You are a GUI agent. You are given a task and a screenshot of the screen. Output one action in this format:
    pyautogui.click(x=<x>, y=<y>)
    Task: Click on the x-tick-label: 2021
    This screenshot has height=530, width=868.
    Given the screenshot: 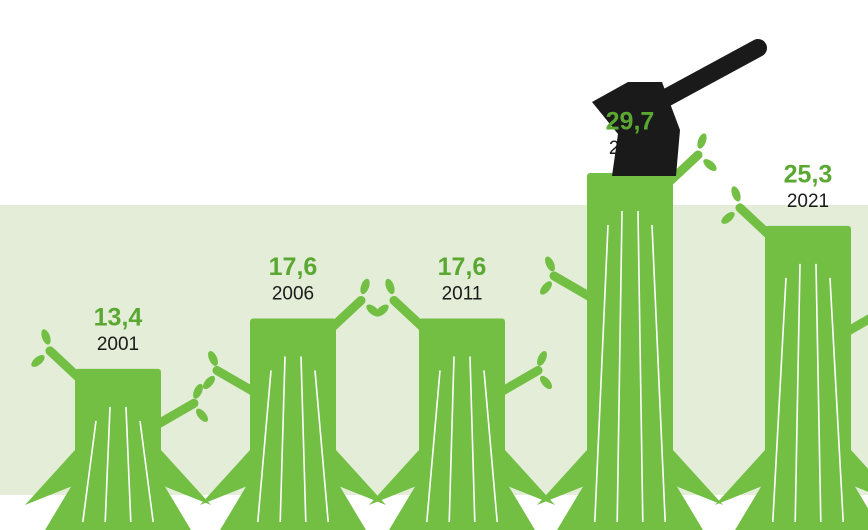 What is the action you would take?
    pyautogui.click(x=808, y=201)
    